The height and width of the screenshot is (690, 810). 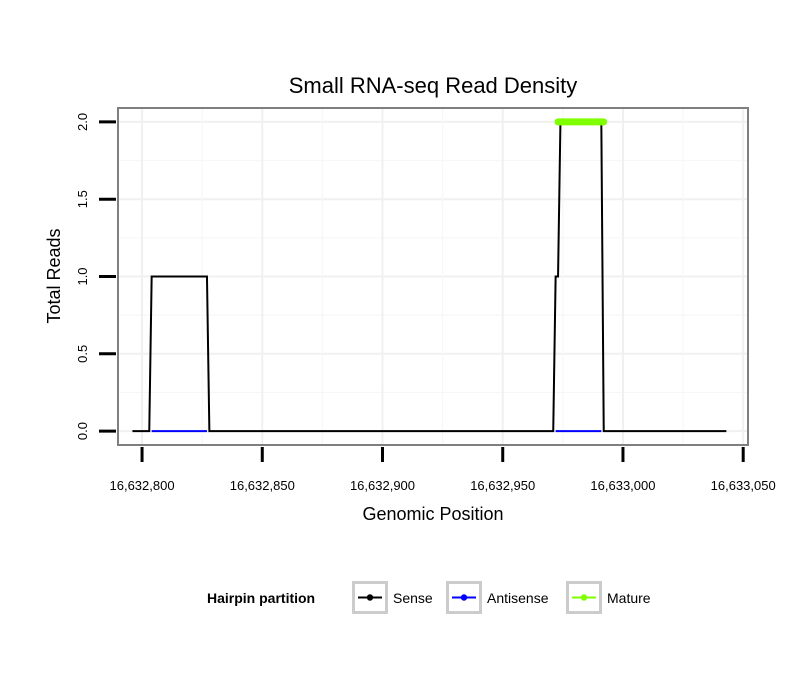 What do you see at coordinates (433, 85) in the screenshot?
I see `chart-title: Small RNA-seq Read Density` at bounding box center [433, 85].